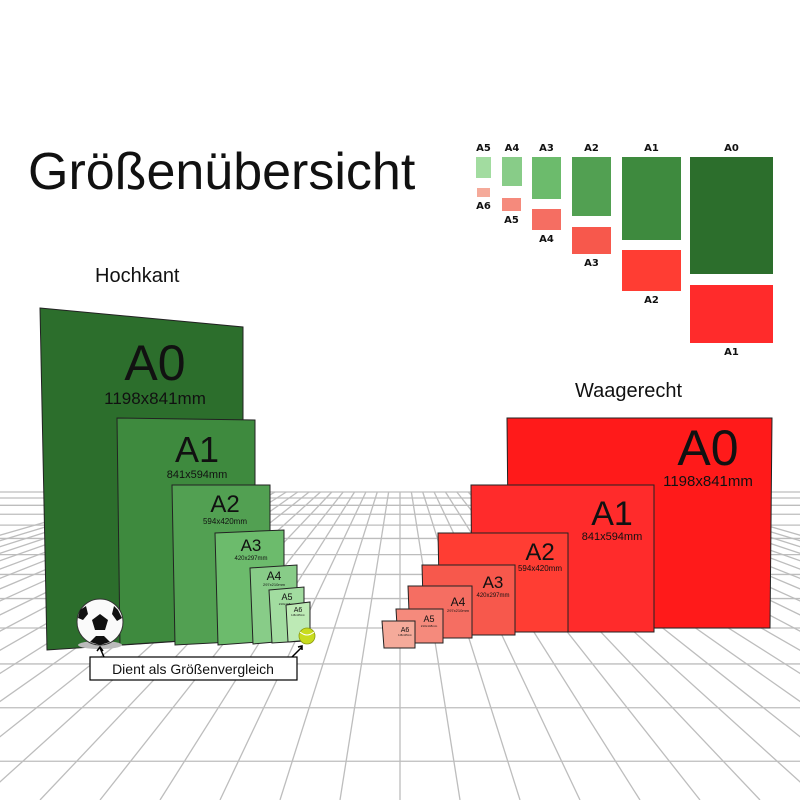 This screenshot has height=800, width=800. Describe the element at coordinates (731, 352) in the screenshot. I see `legend-red-label: A1` at that location.